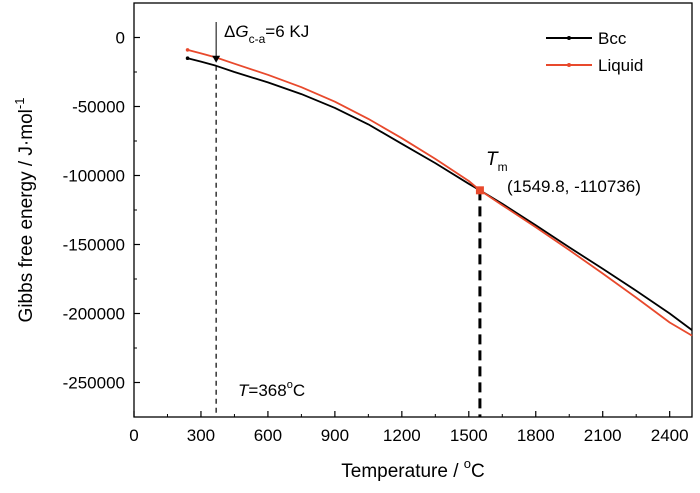 The width and height of the screenshot is (700, 493). I want to click on y-tick-label-0: 0, so click(120, 38).